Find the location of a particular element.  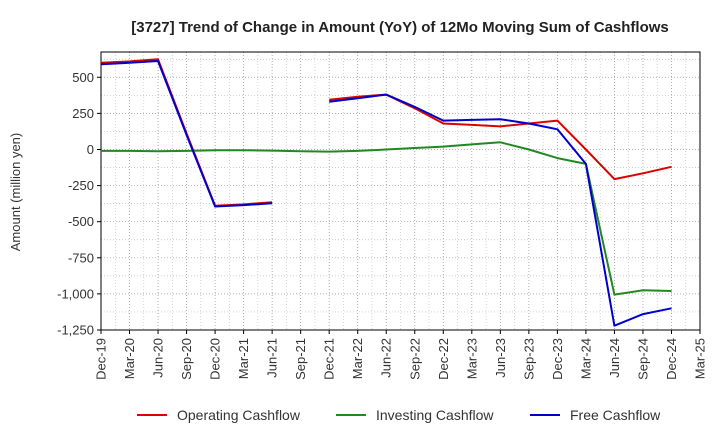

x-tick-label: Dec-23 is located at coordinates (557, 359).